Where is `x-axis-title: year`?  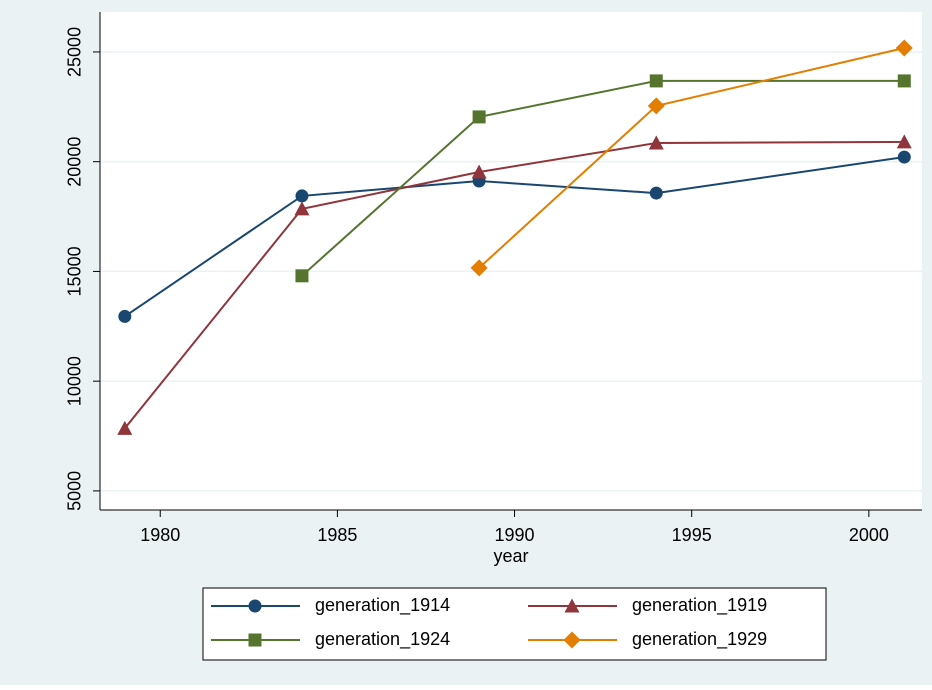 x-axis-title: year is located at coordinates (510, 556).